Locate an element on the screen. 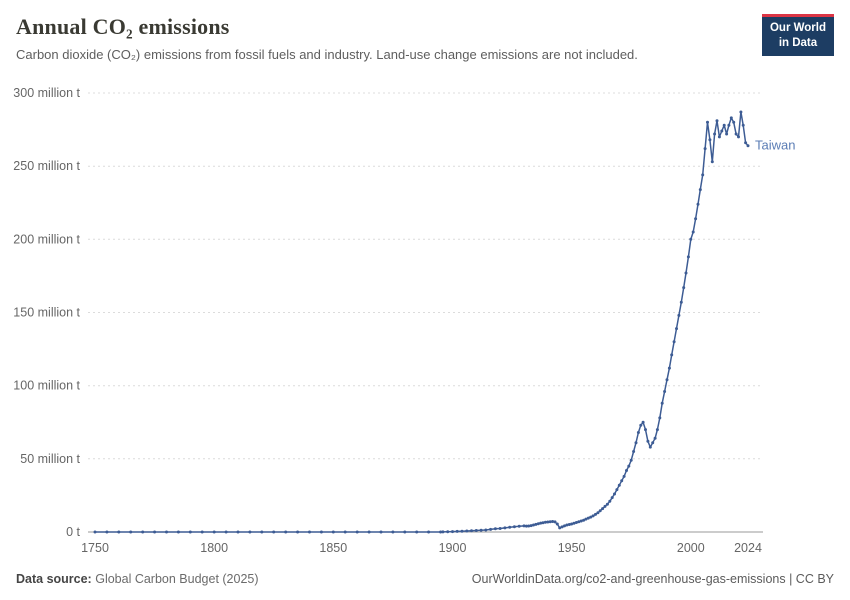  entity-label: Taiwan is located at coordinates (775, 145).